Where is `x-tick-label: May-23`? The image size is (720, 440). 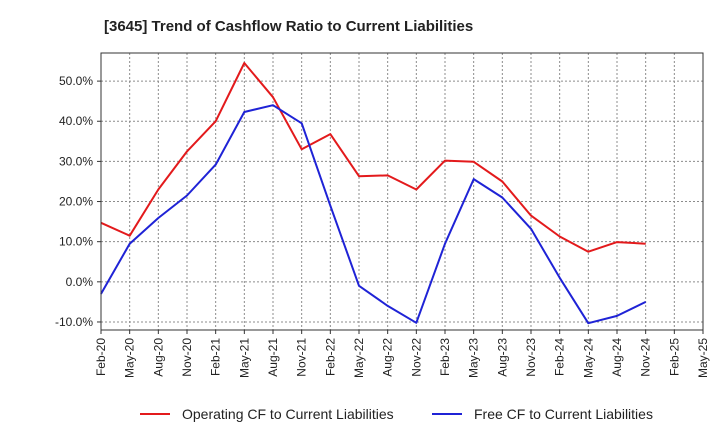 x-tick-label: May-23 is located at coordinates (474, 358).